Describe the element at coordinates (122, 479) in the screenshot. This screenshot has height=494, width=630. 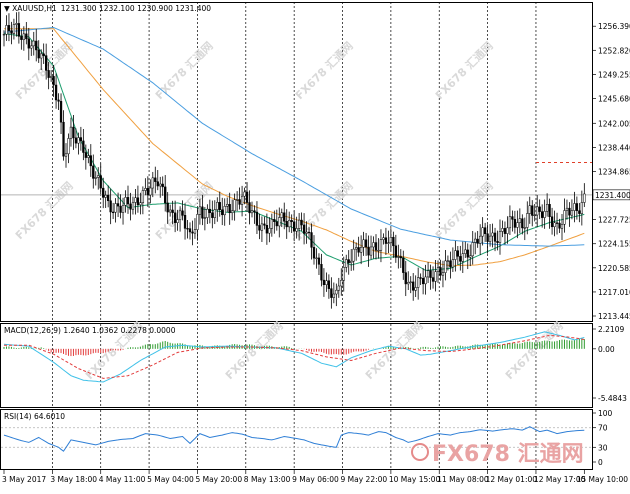
I see `time-tick-label: 4 May 11:00` at that location.